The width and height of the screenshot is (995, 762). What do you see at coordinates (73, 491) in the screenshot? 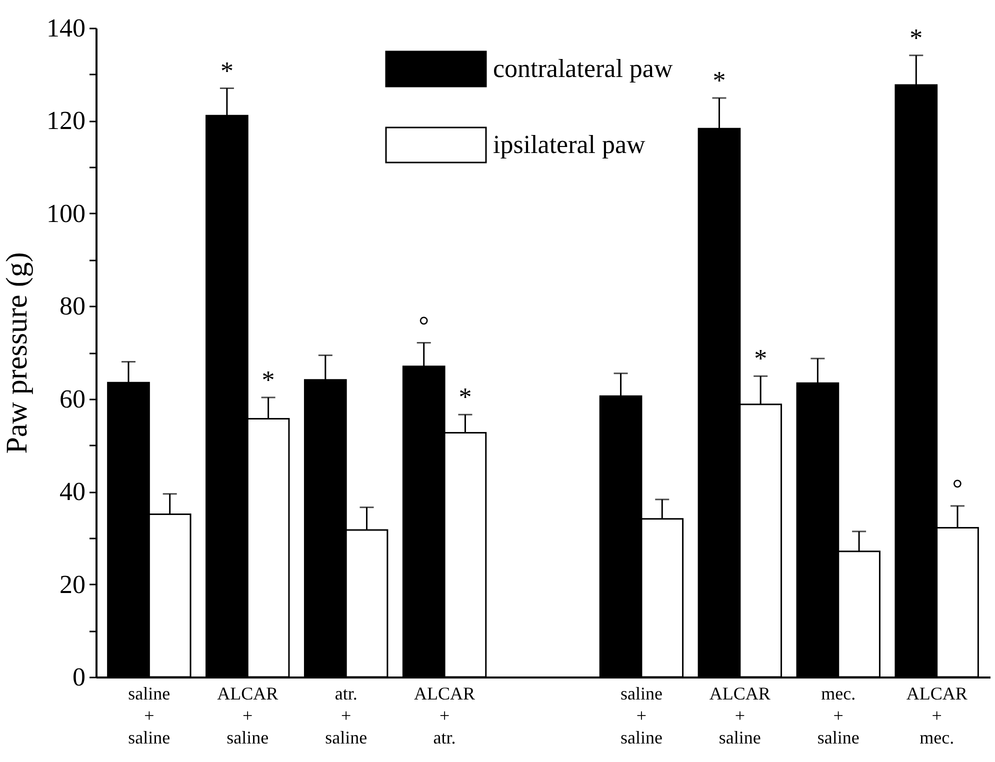
I see `y-tick-label: 40` at bounding box center [73, 491].